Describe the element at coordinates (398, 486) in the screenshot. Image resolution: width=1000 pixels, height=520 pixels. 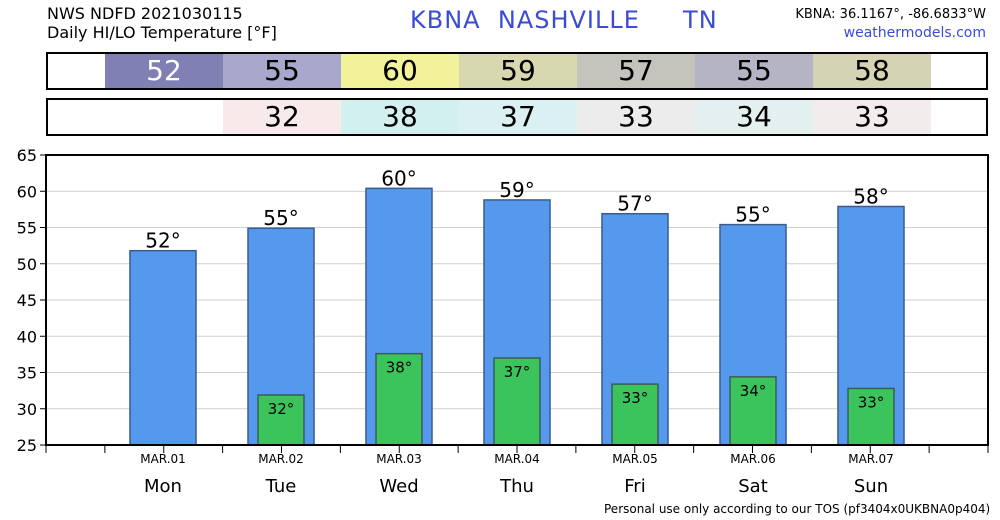
I see `x-tick-day-3: Wed` at that location.